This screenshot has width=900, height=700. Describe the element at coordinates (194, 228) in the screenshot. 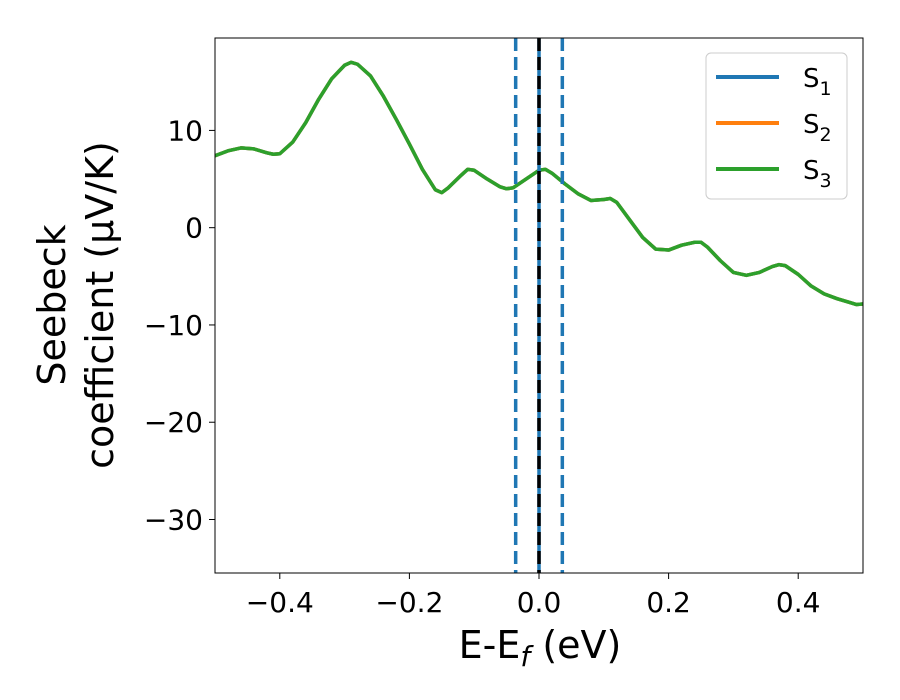

I see `y-tick-label: 0` at that location.